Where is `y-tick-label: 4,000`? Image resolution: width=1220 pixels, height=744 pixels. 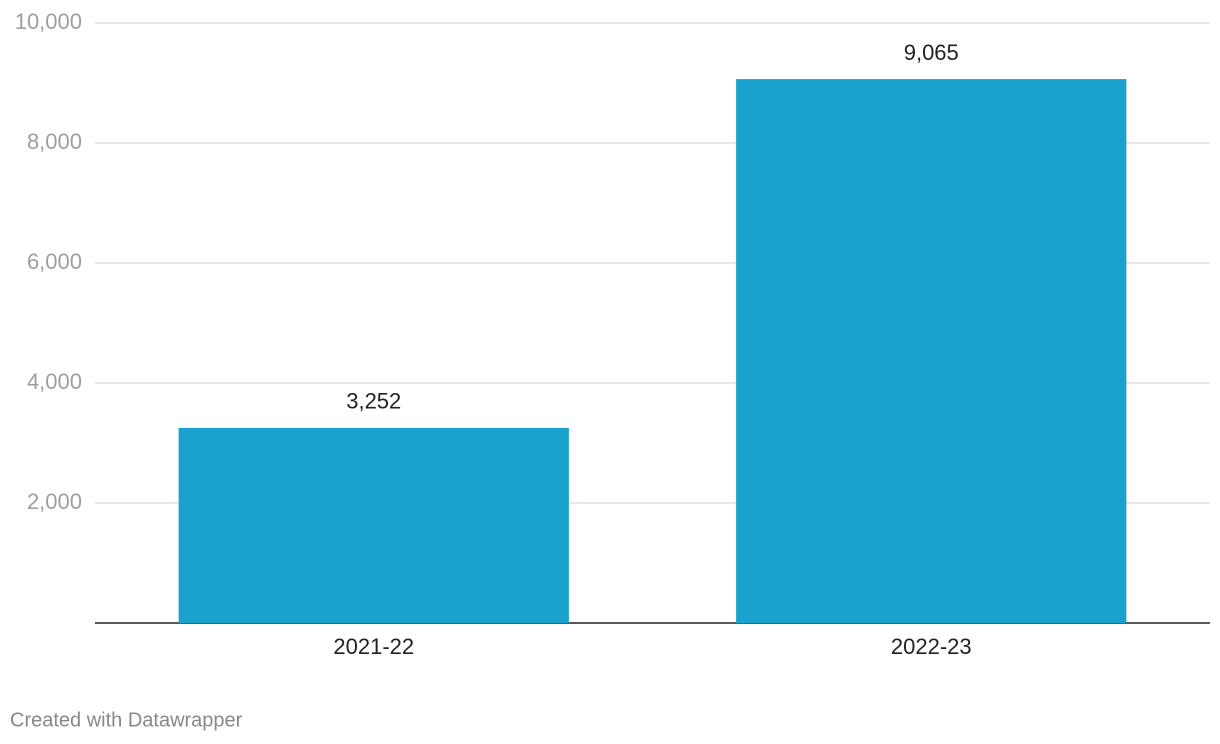 y-tick-label: 4,000 is located at coordinates (54, 381).